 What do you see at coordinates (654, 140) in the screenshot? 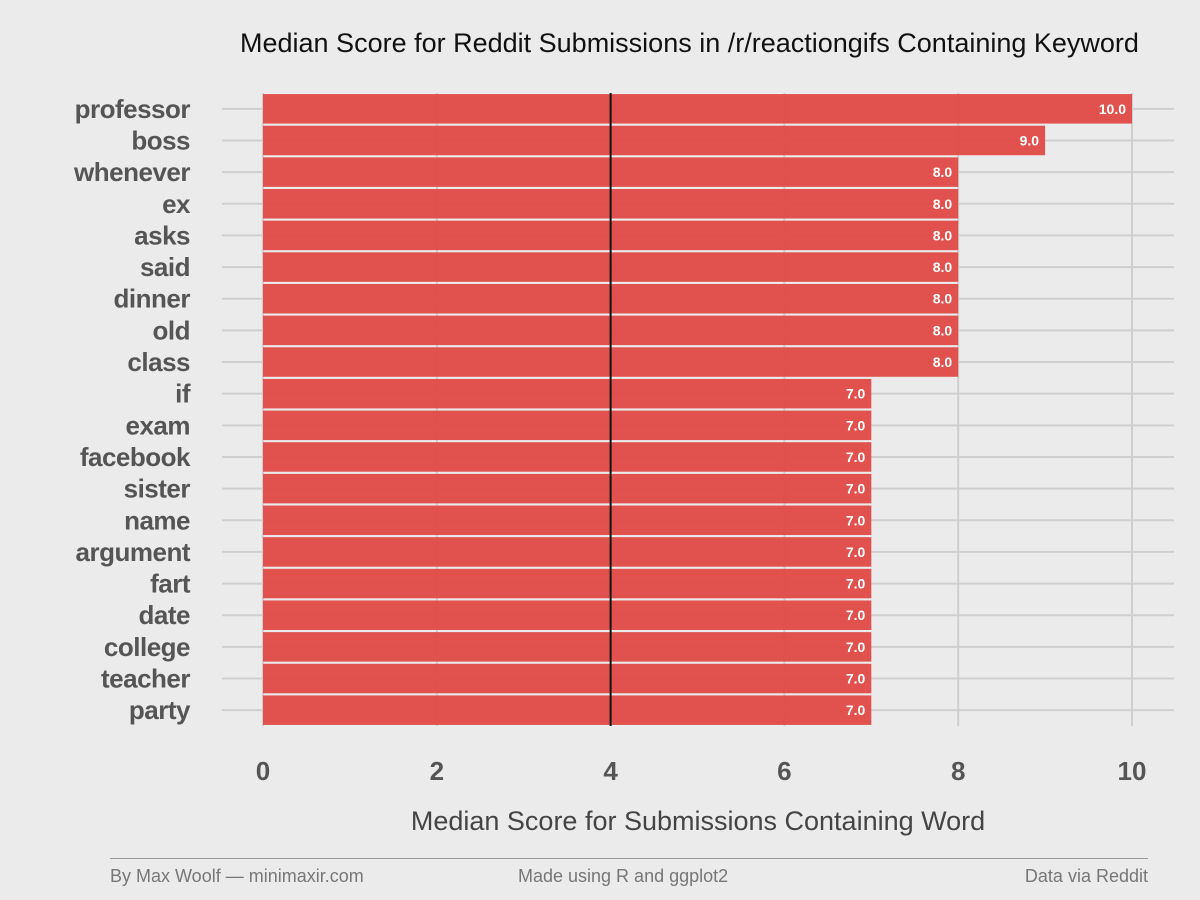
I see `bar-boss` at bounding box center [654, 140].